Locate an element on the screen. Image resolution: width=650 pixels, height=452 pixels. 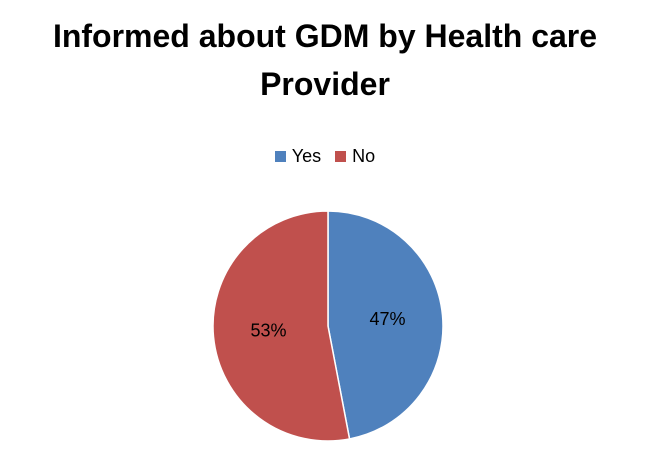
pie-label-no: 53% is located at coordinates (268, 330).